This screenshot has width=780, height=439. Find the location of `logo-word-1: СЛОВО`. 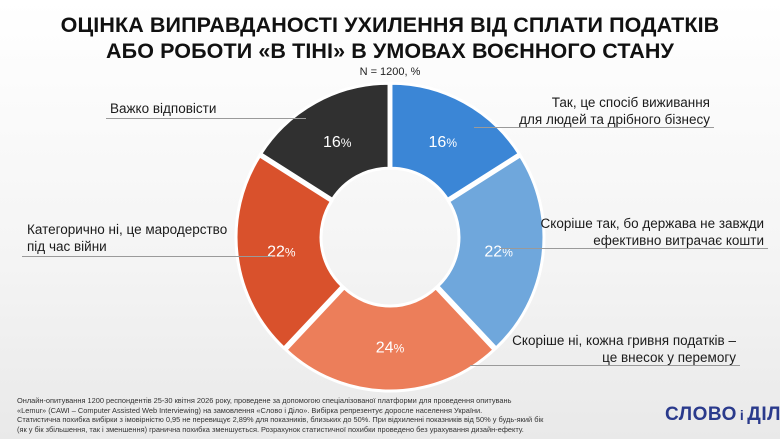

logo-word-1: СЛОВО is located at coordinates (701, 414).